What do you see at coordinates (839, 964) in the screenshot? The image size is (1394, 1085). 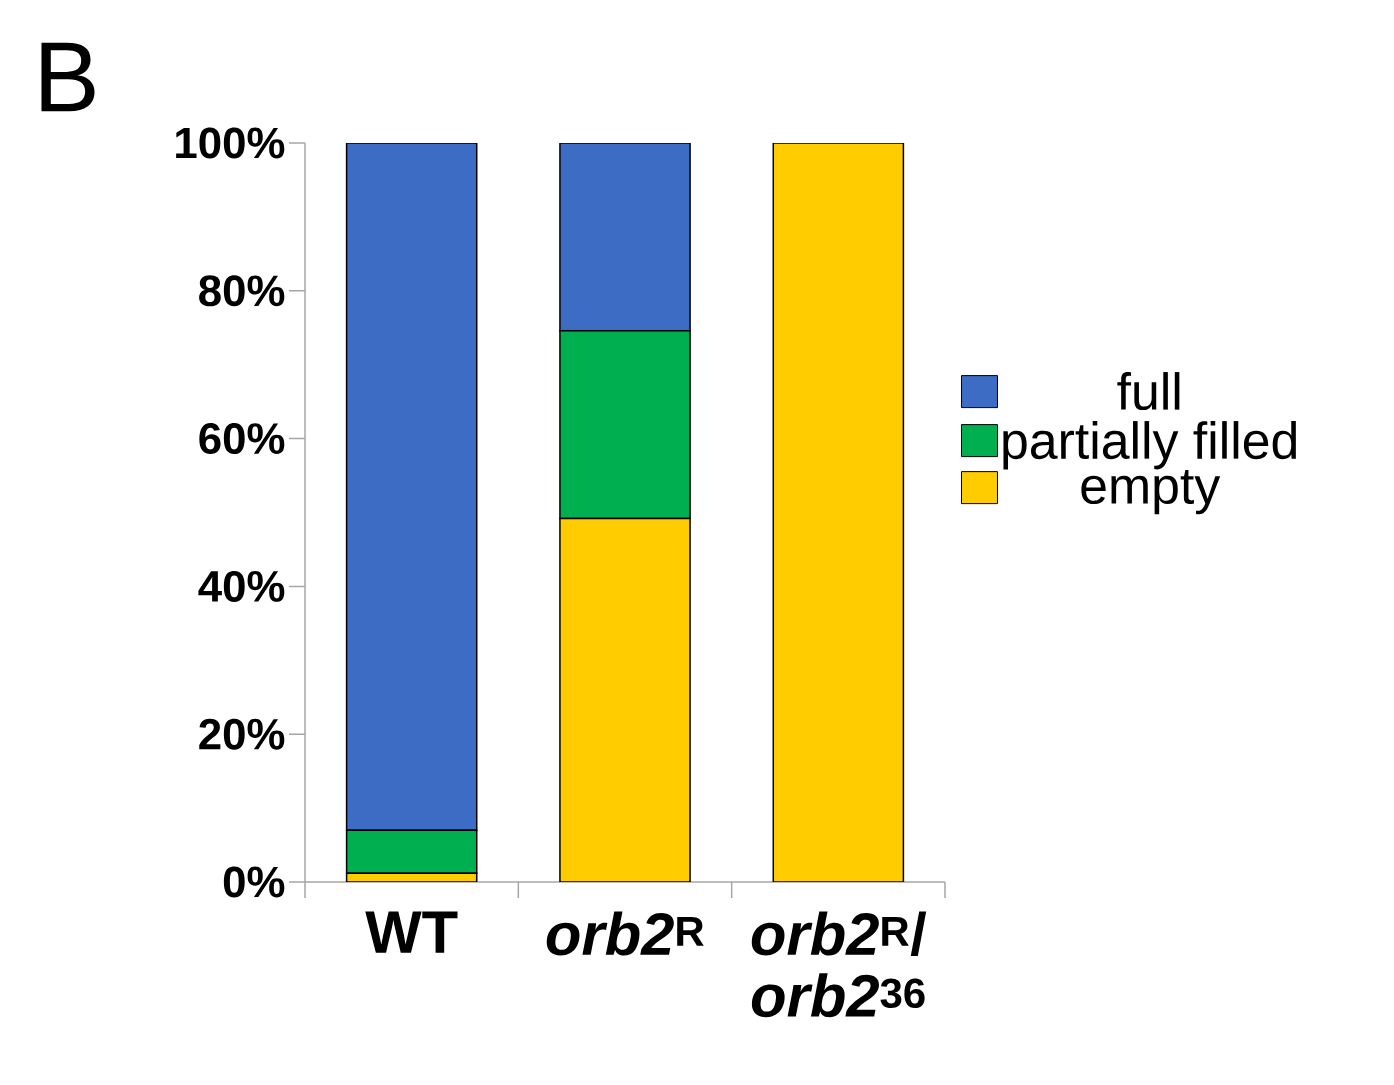 I see `x-tick-label: orb2$^{R}$/ orb2$^{36}$` at bounding box center [839, 964].